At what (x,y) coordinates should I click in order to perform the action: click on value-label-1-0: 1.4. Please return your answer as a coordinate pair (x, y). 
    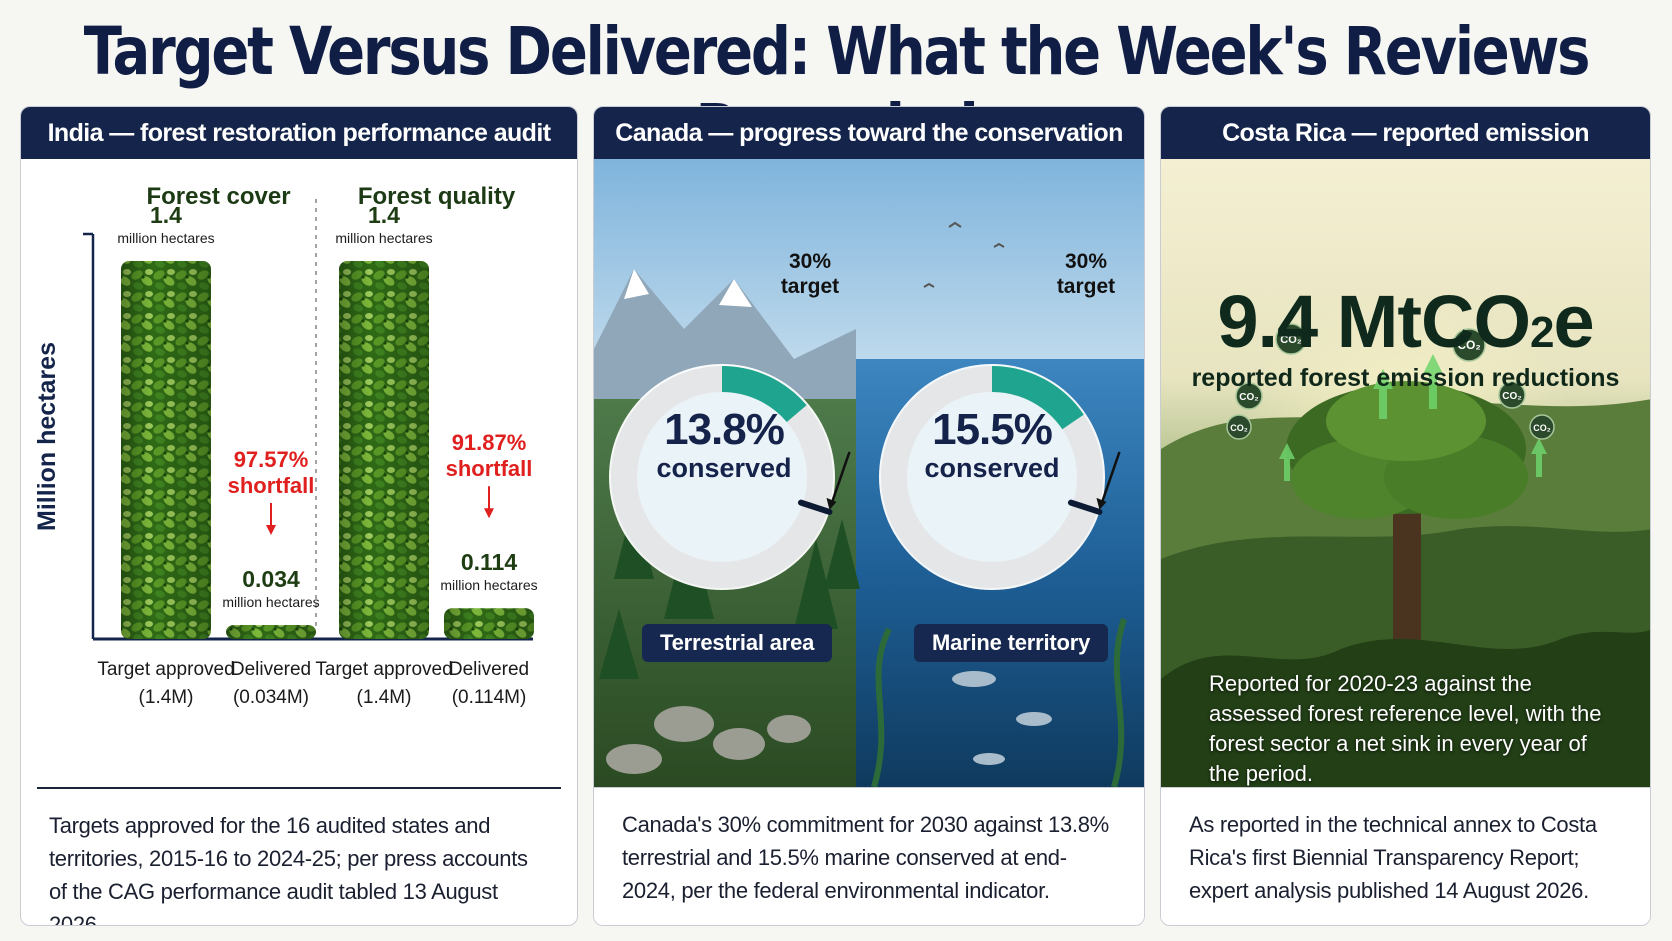
    Looking at the image, I should click on (384, 215).